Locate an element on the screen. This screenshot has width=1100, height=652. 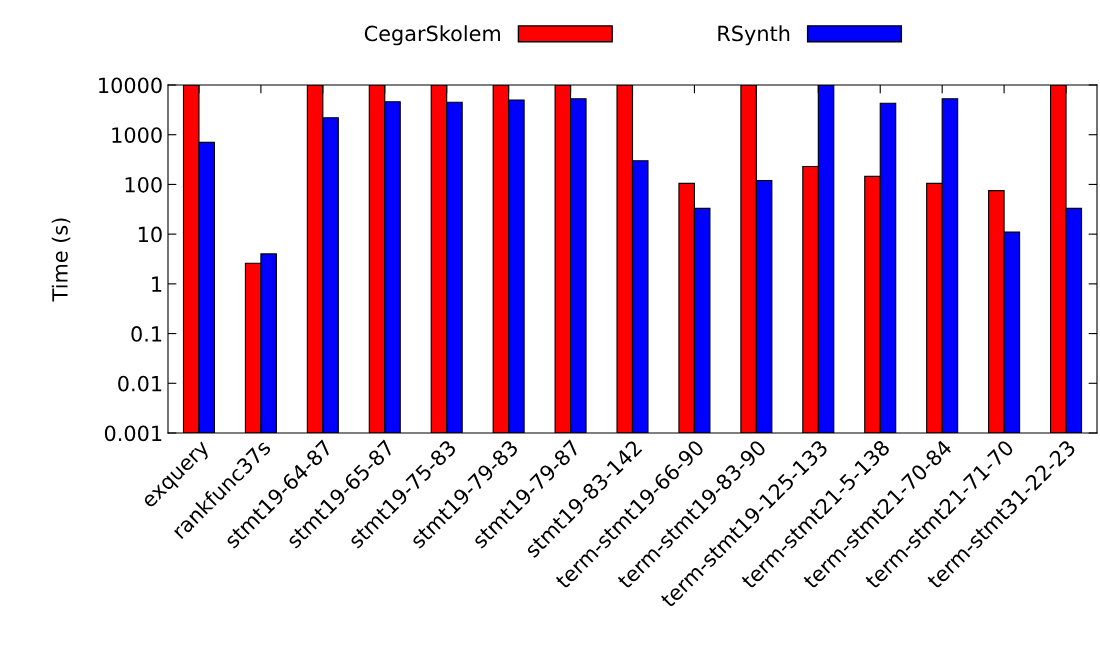
y-tick-label: 0.001 is located at coordinates (133, 433).